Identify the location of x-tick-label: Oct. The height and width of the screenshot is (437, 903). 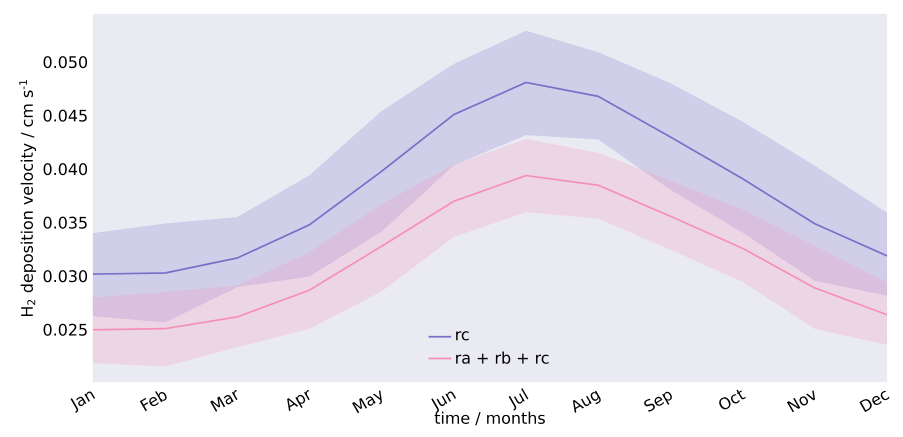
(732, 400).